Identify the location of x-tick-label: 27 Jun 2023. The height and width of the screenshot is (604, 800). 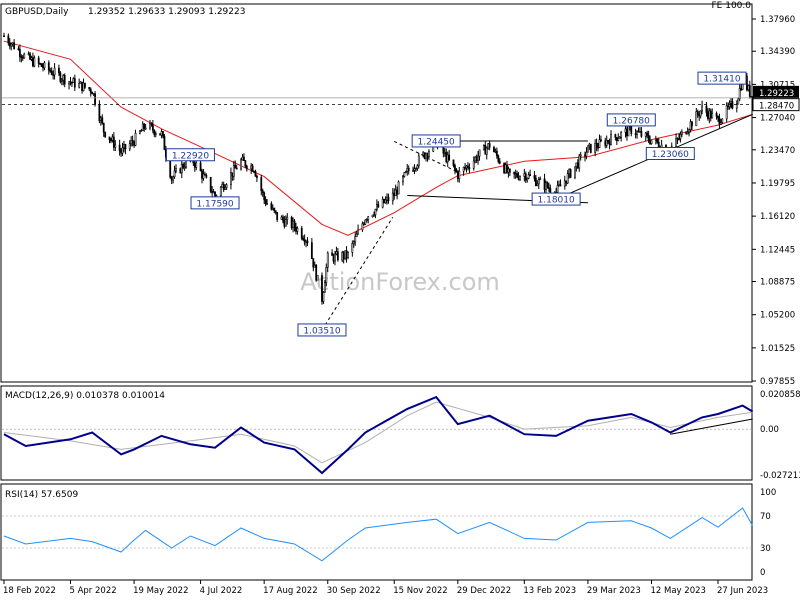
(742, 591).